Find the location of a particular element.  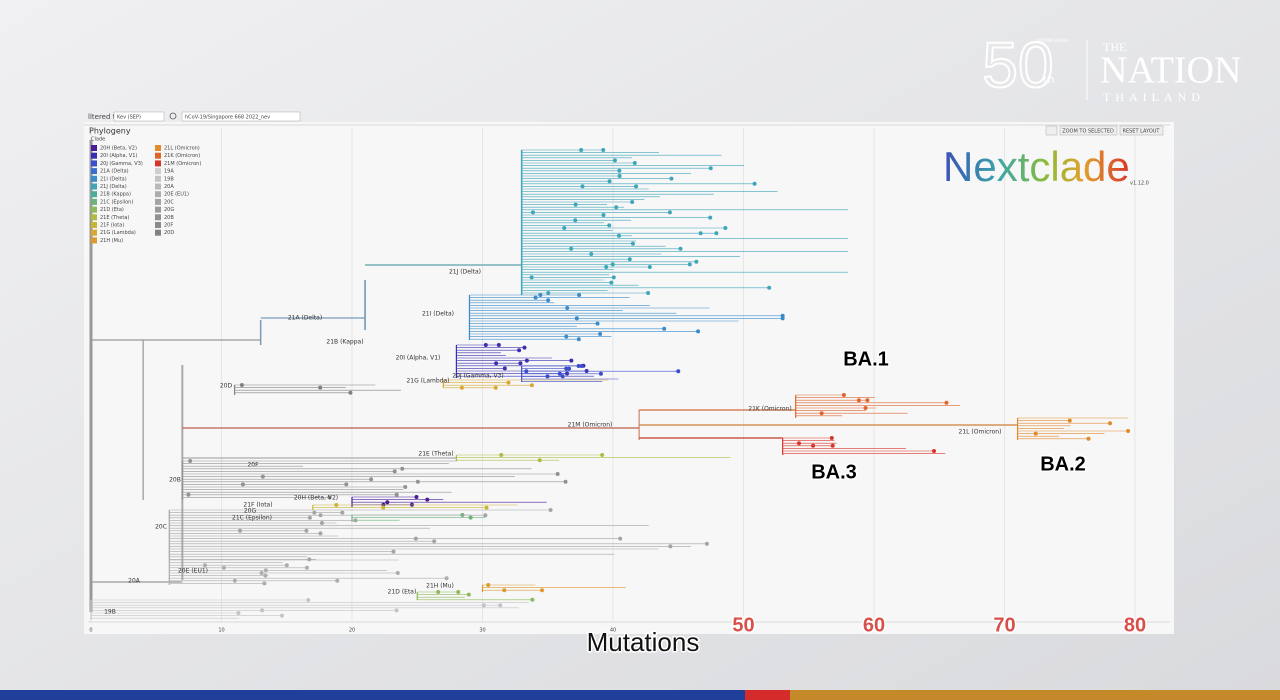

legend-label: 20I (Alpha, V1) is located at coordinates (118, 156).